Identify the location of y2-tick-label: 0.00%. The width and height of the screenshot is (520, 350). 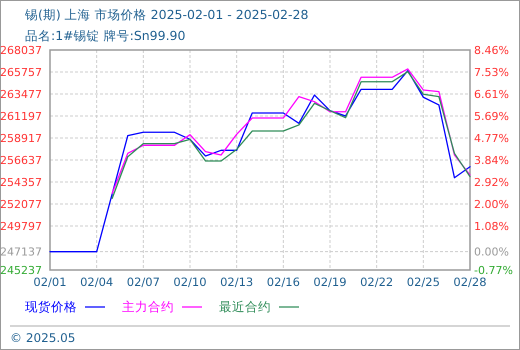
(491, 252).